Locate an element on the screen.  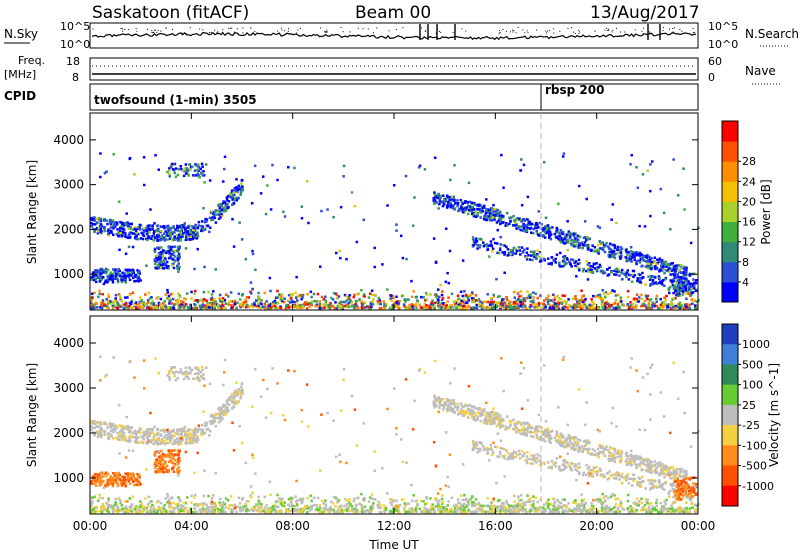
colorbar-tick-label: 20 is located at coordinates (749, 201).